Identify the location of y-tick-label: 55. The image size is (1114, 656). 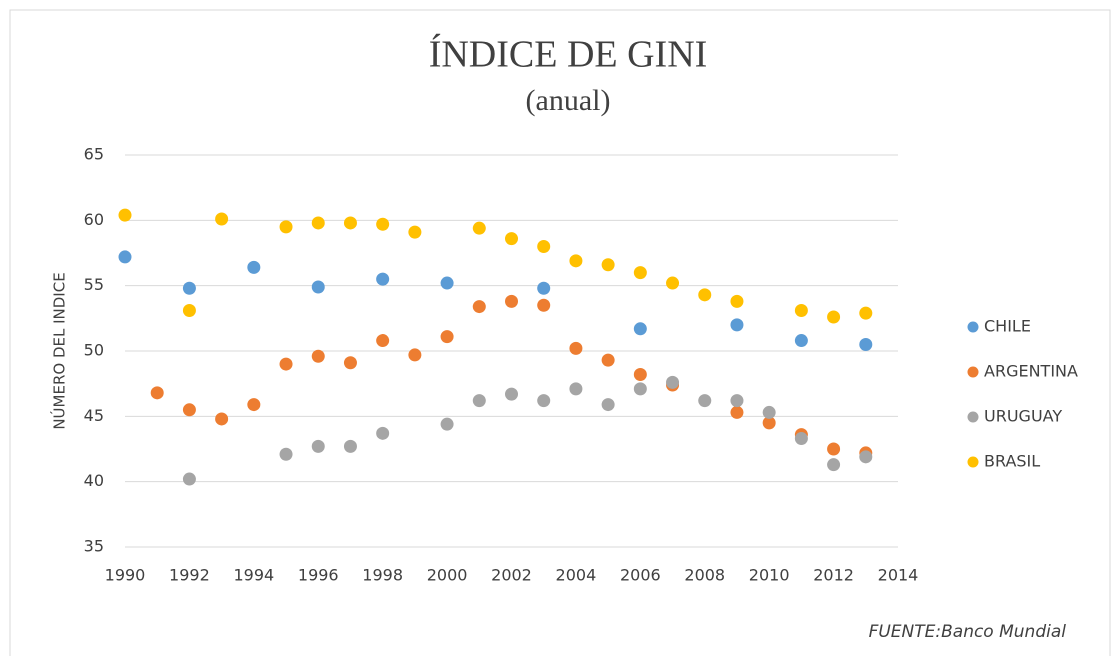
(94, 284).